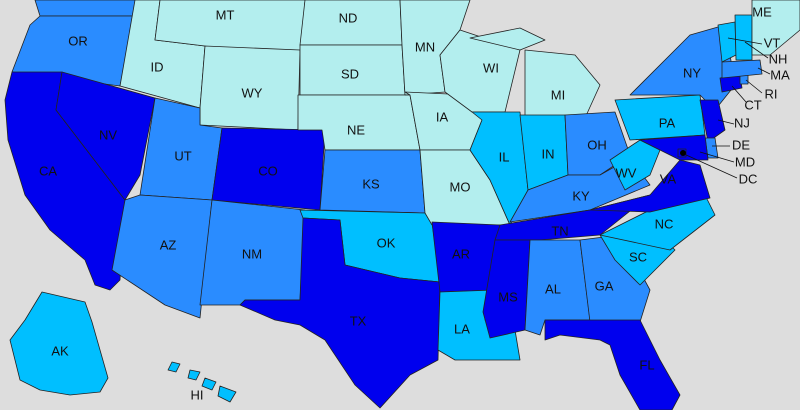  Describe the element at coordinates (692, 72) in the screenshot. I see `state-label-ny: NY` at that location.